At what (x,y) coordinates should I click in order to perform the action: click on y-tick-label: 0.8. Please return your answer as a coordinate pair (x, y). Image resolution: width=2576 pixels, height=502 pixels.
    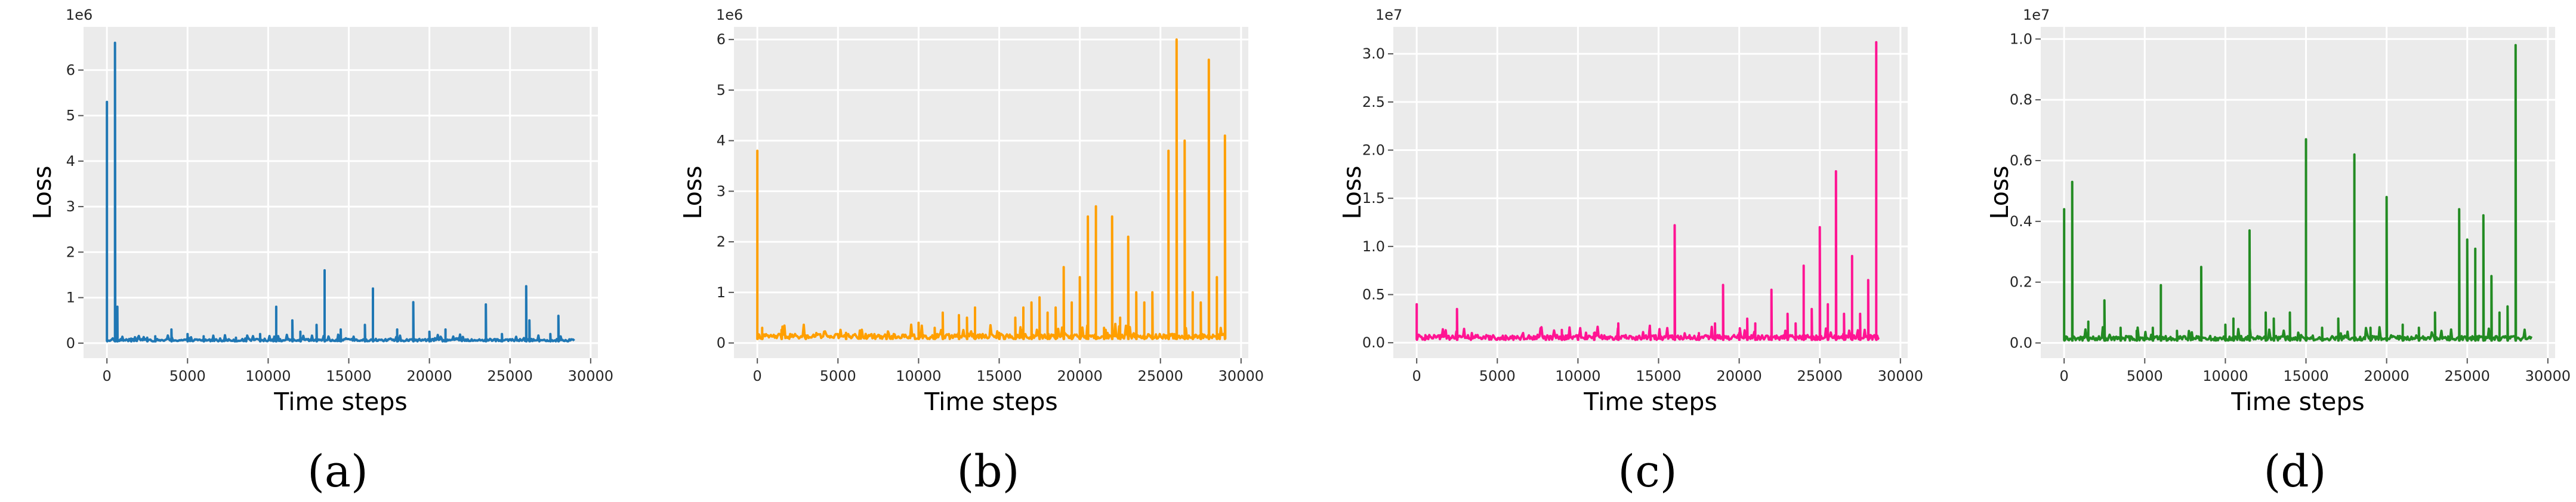
    Looking at the image, I should click on (2021, 99).